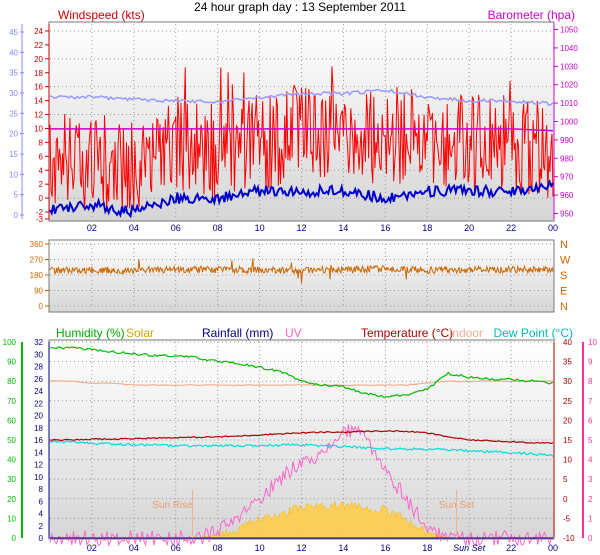 The width and height of the screenshot is (600, 555). I want to click on humidity-tick-label: 100, so click(10, 342).